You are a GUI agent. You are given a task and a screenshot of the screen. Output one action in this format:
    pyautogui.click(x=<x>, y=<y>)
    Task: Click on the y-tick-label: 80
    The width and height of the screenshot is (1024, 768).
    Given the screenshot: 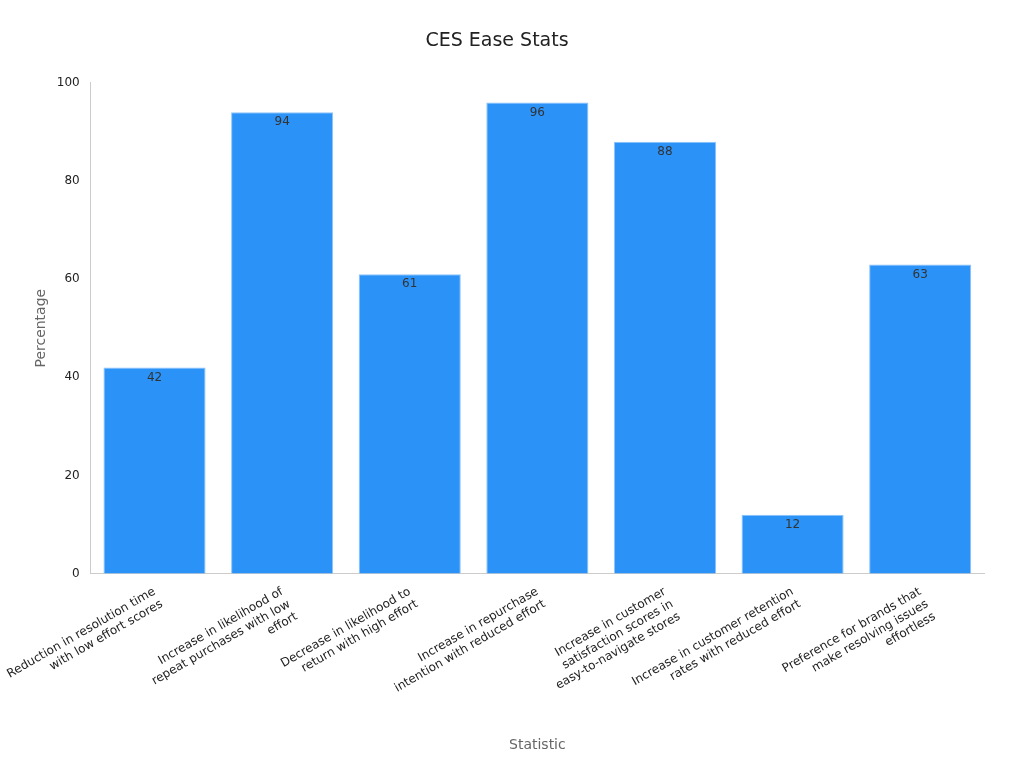 What is the action you would take?
    pyautogui.click(x=72, y=180)
    